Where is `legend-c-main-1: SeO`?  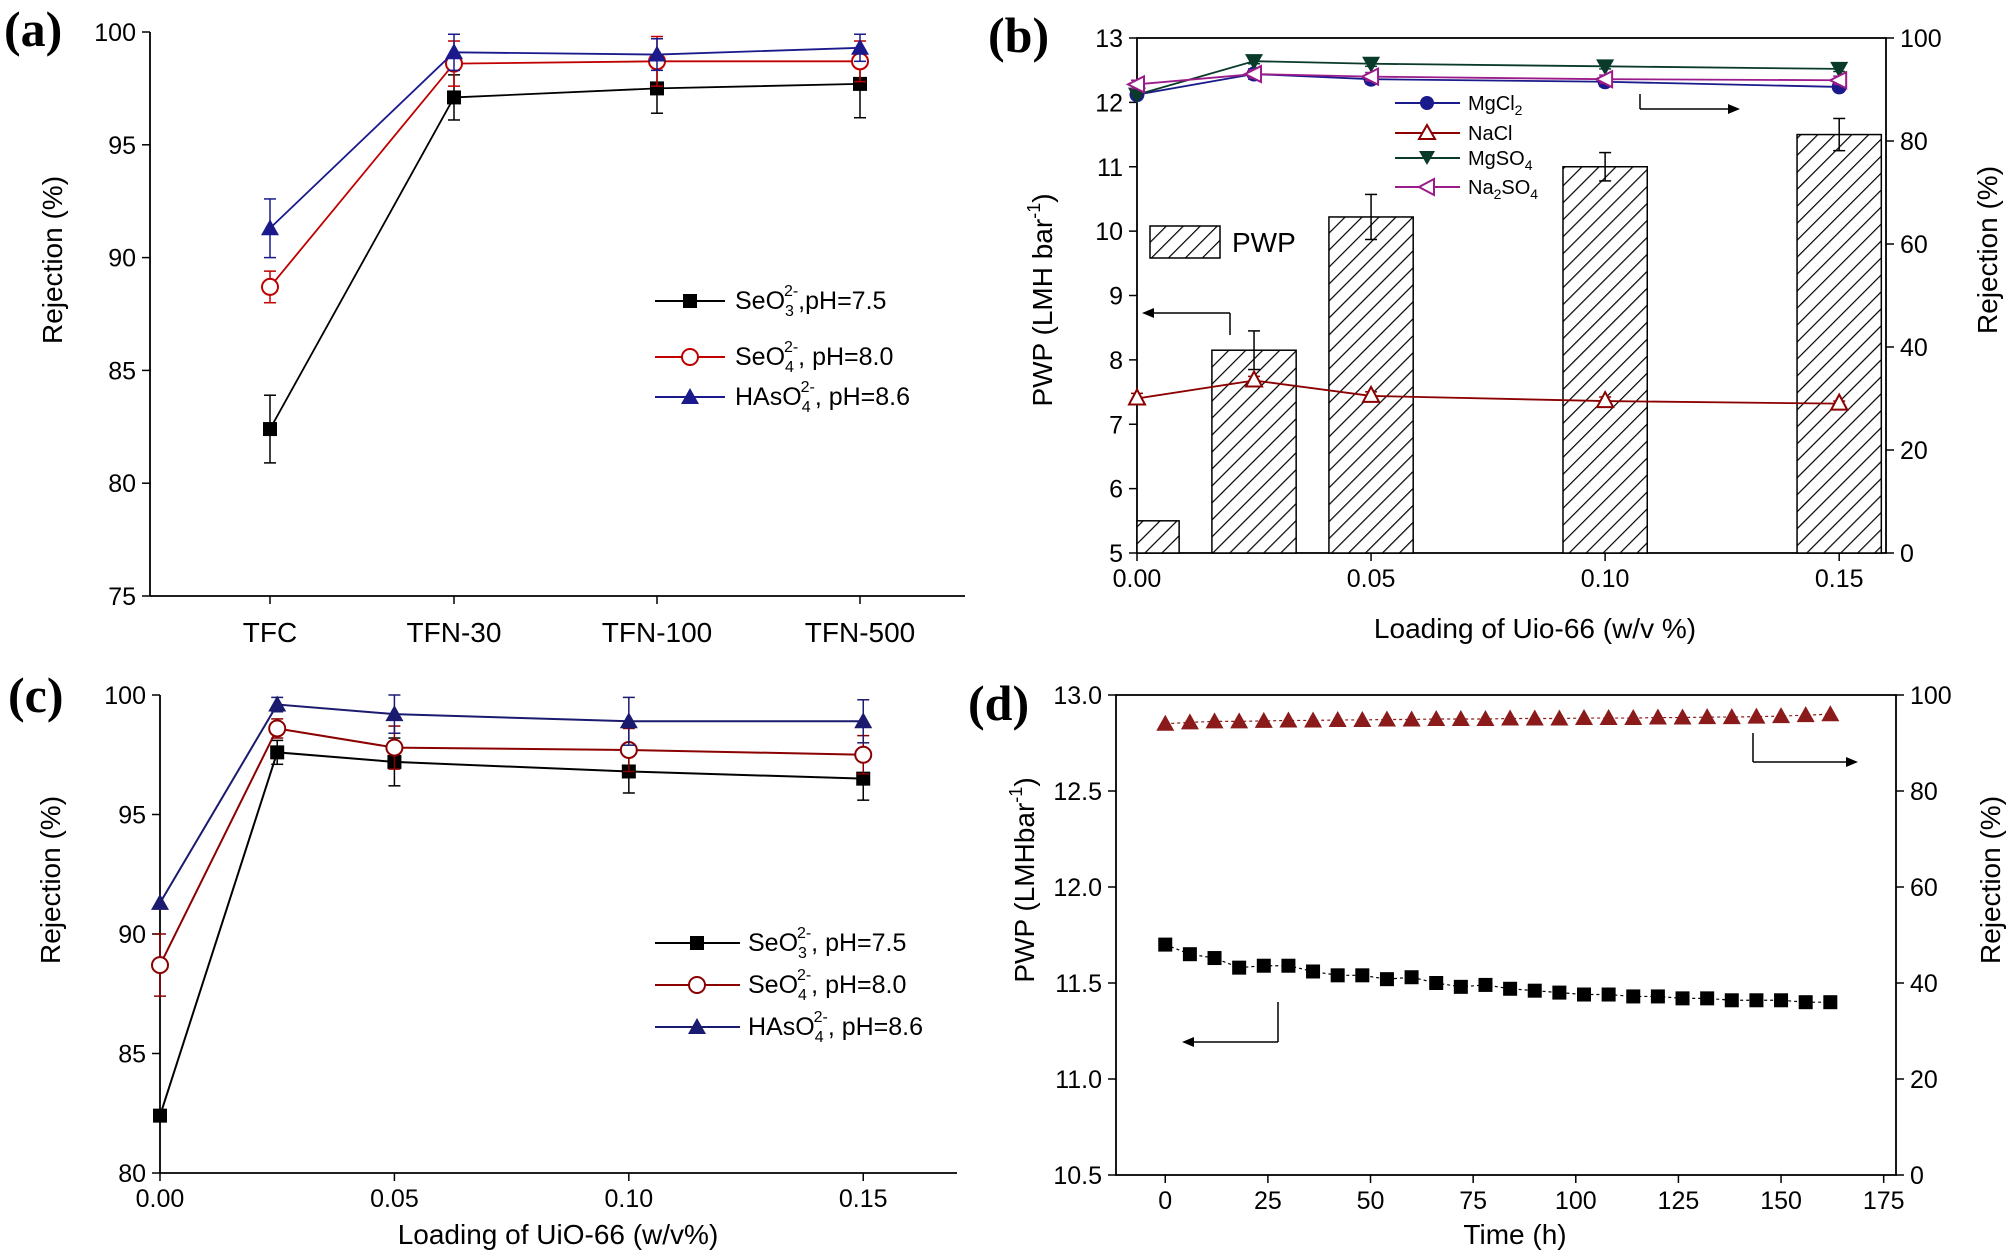
legend-c-main-1: SeO is located at coordinates (773, 985).